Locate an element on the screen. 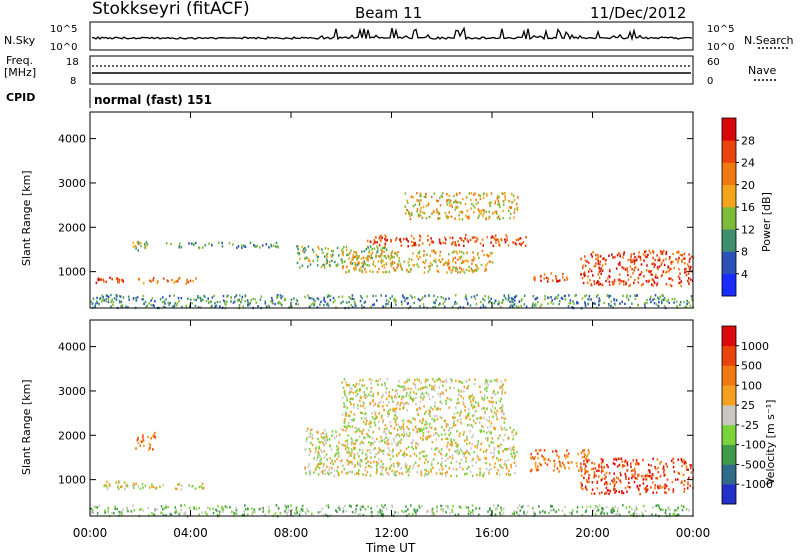 The height and width of the screenshot is (554, 800). date-title: 11/Dec/2012 is located at coordinates (638, 13).